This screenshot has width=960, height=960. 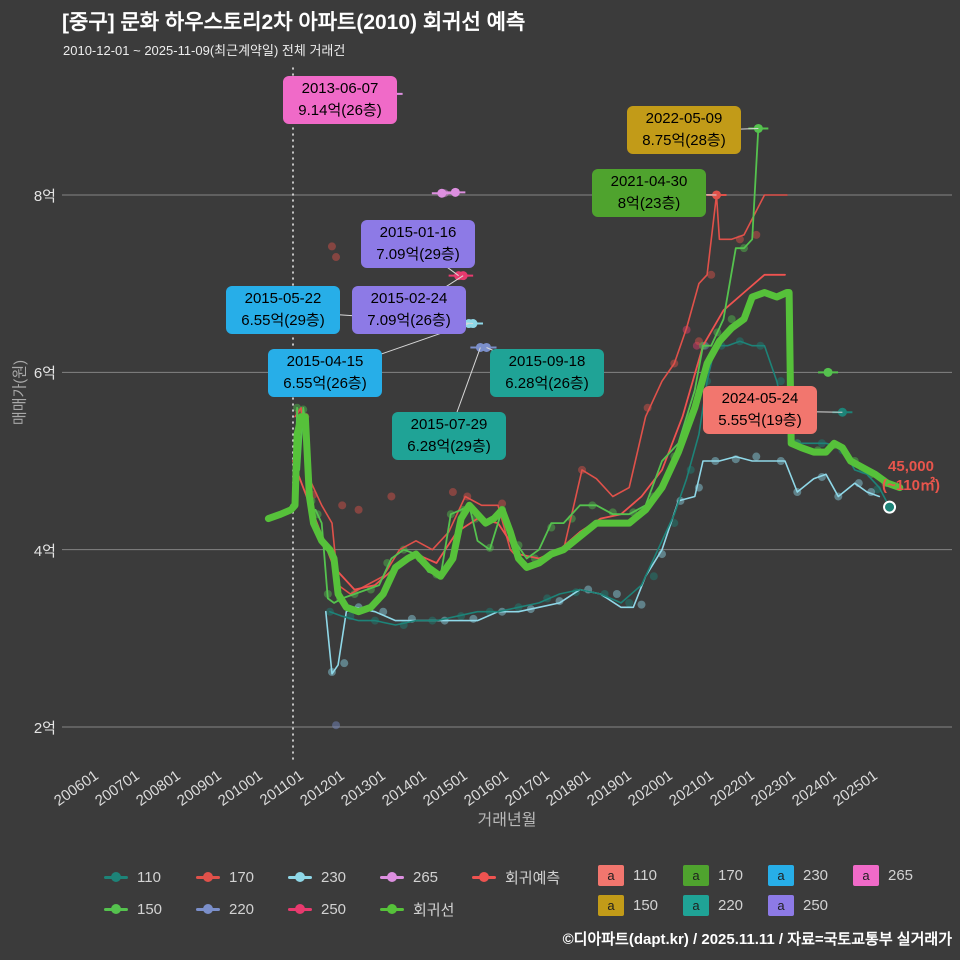 I want to click on annotation-2013-06-07: 2013-06-07 9.14억(26층), so click(x=340, y=100).